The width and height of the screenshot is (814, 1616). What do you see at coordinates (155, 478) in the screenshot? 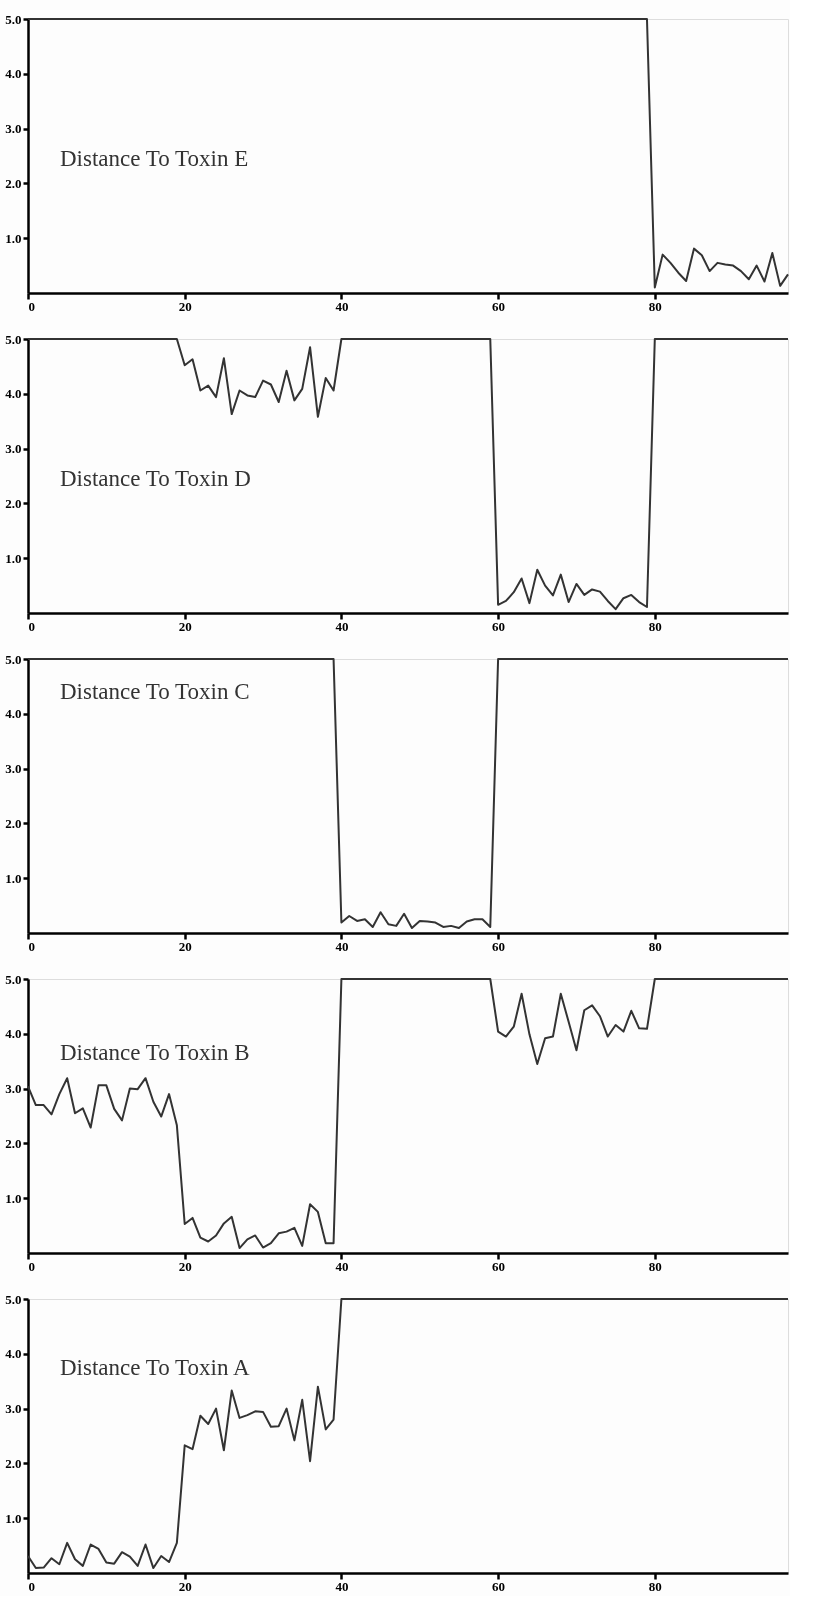
I see `text: Distance To Toxin D` at bounding box center [155, 478].